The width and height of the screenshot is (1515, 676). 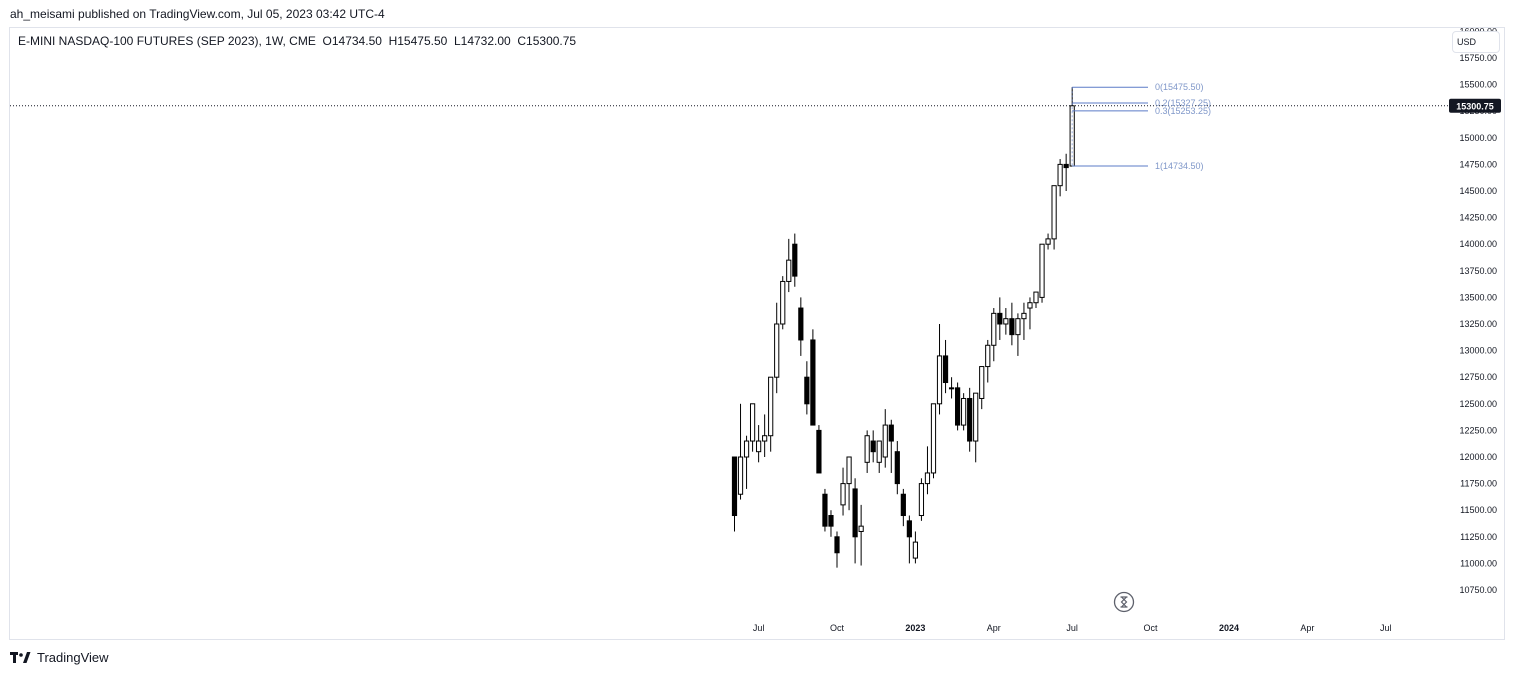 What do you see at coordinates (1478, 484) in the screenshot?
I see `y-tick-label: 11750.00` at bounding box center [1478, 484].